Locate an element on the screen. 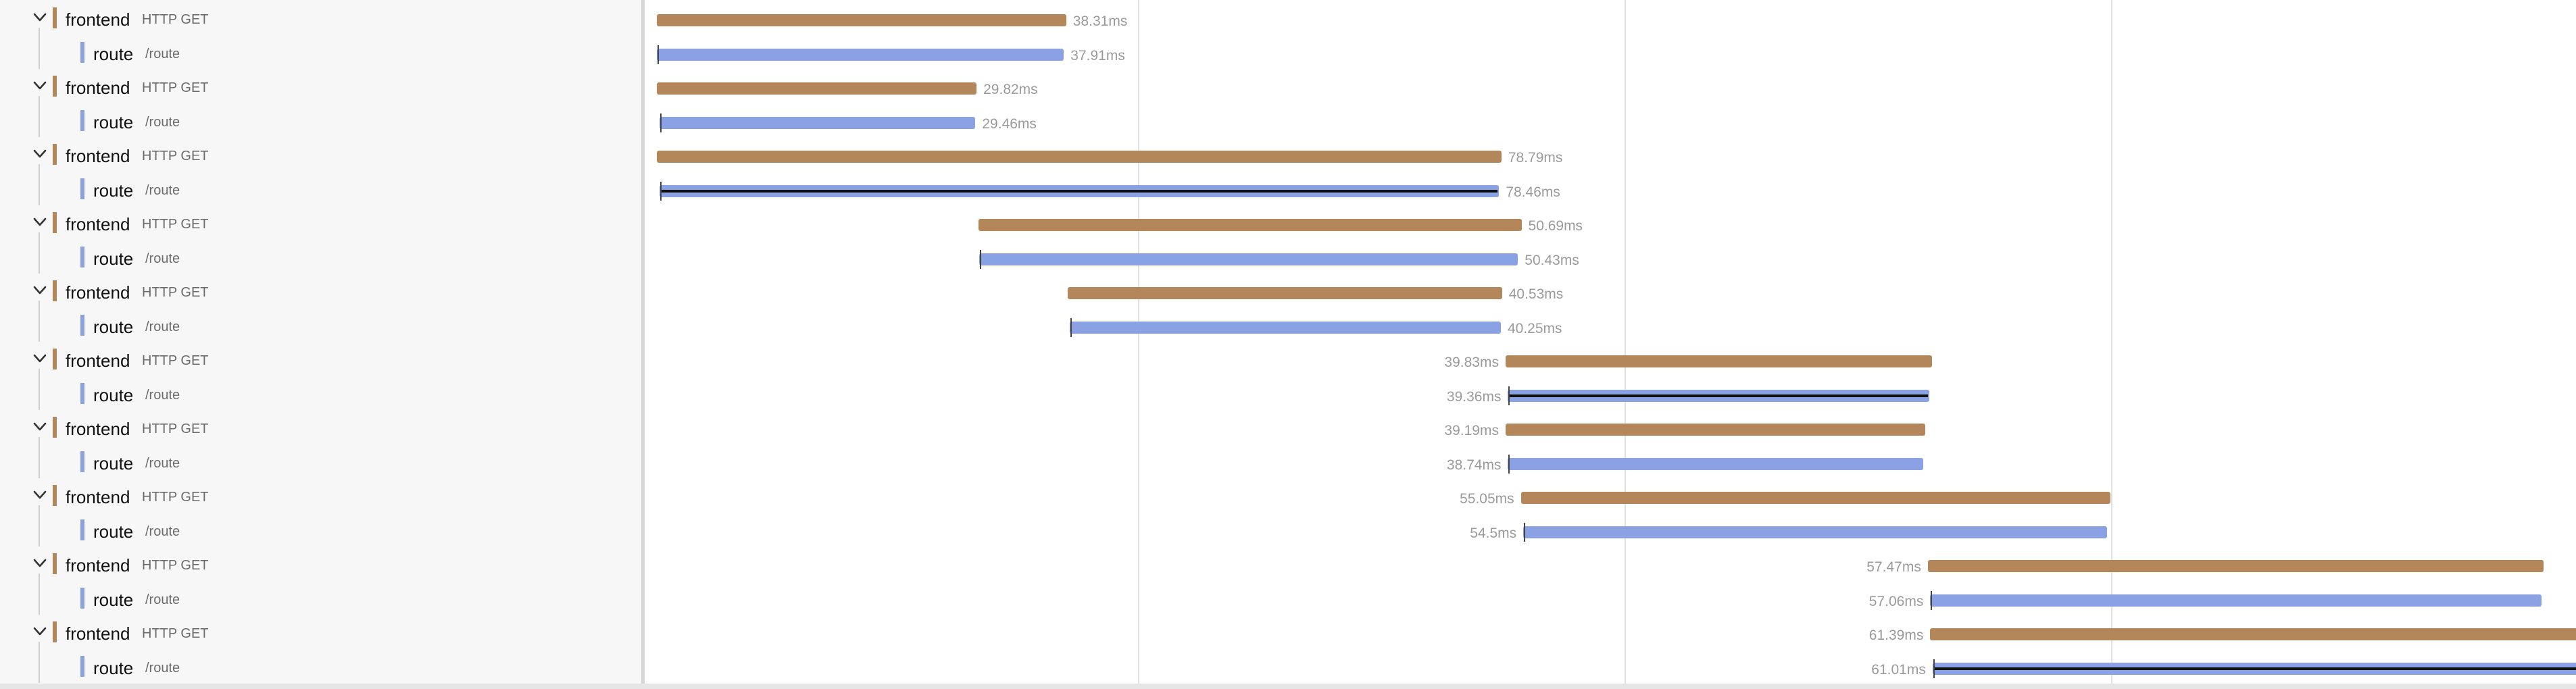  span-duration-label: 40.25ms is located at coordinates (1535, 328).